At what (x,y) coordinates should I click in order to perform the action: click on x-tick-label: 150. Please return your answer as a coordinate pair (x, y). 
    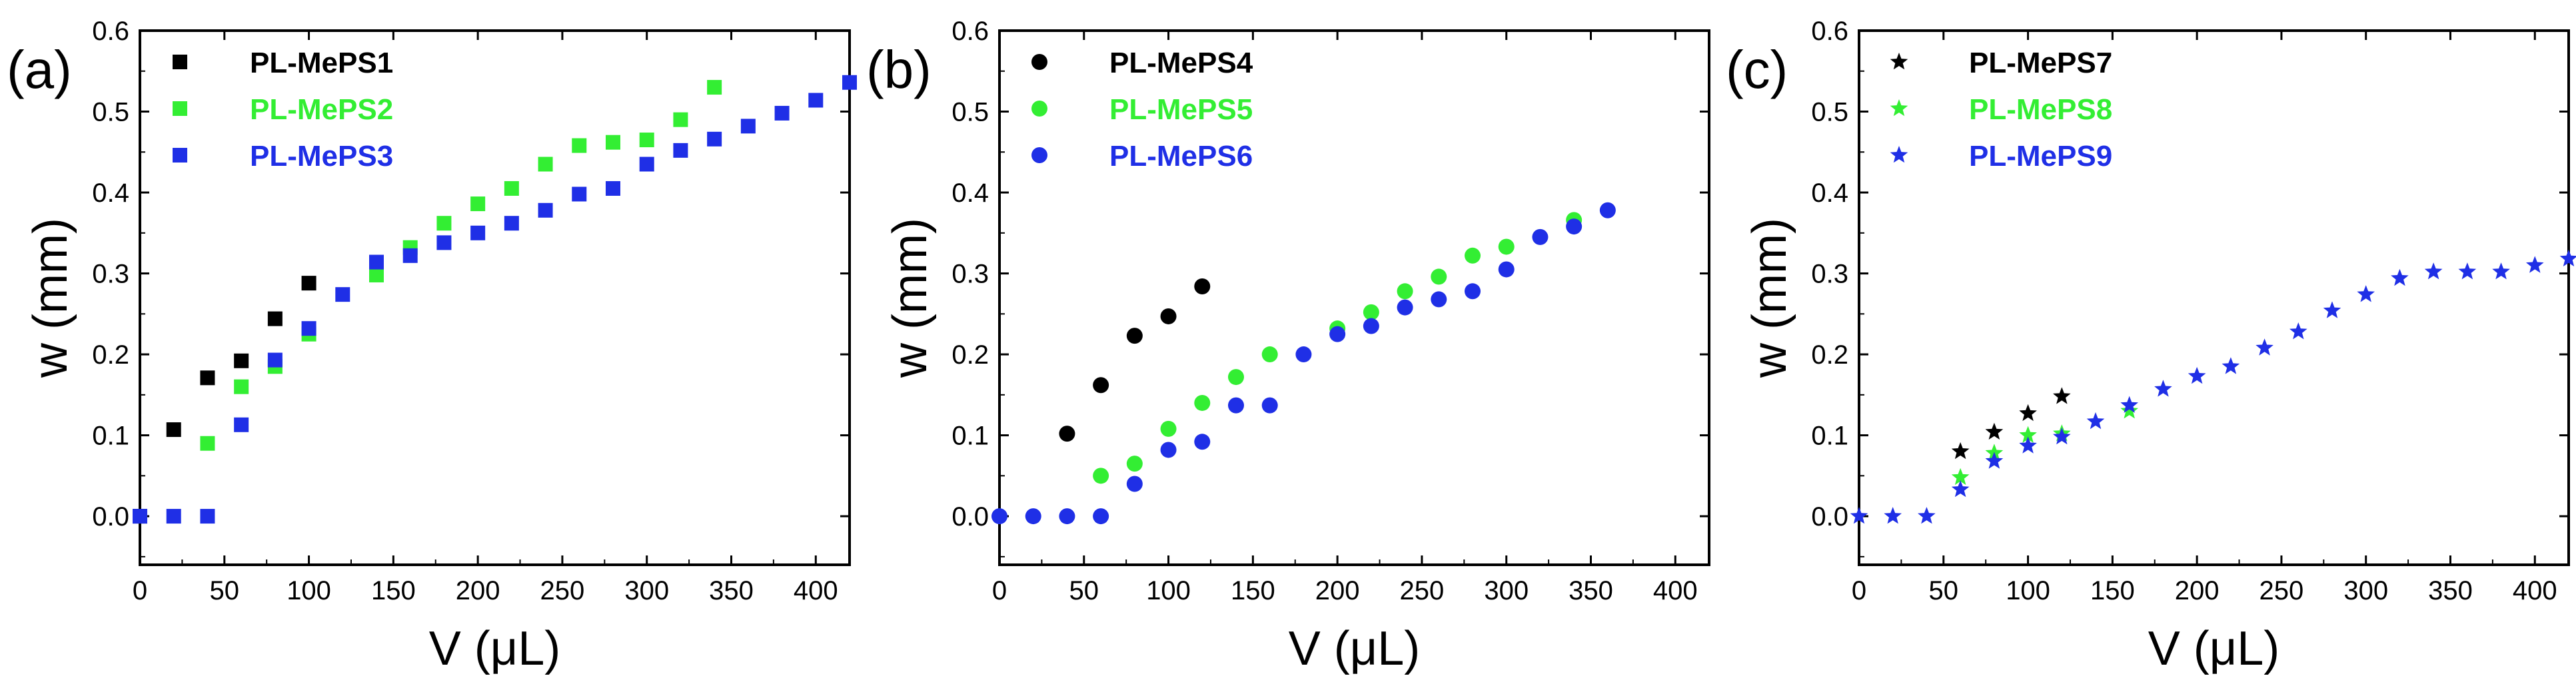
    Looking at the image, I should click on (2112, 590).